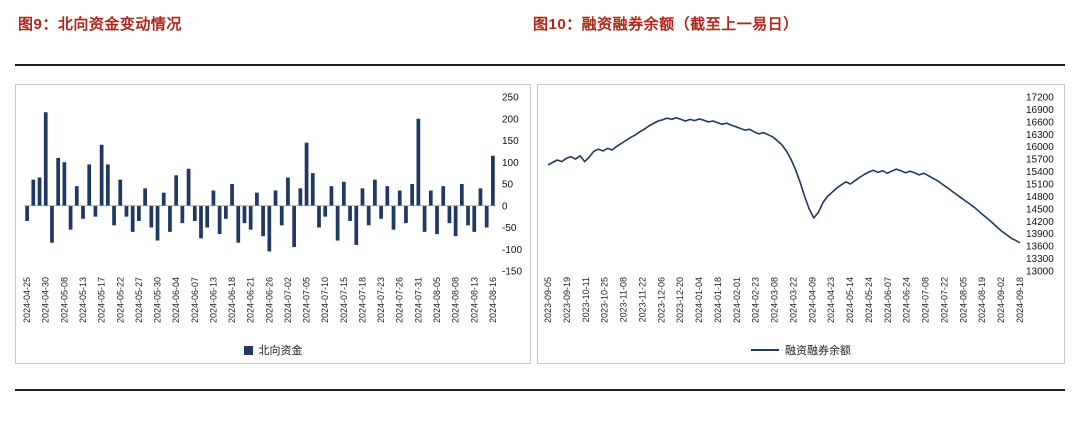 The image size is (1080, 426). Describe the element at coordinates (510, 141) in the screenshot. I see `svg-text: 150` at that location.